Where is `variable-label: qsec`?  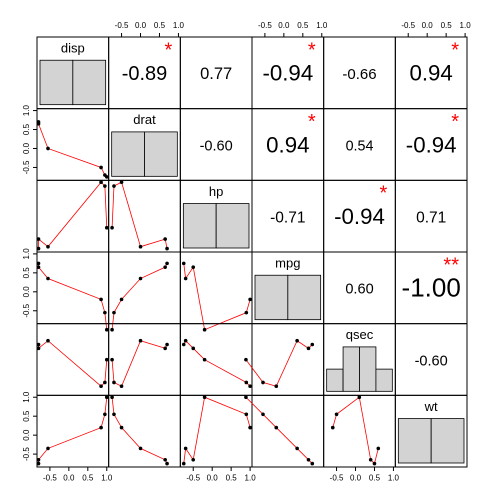 variable-label: qsec is located at coordinates (360, 334).